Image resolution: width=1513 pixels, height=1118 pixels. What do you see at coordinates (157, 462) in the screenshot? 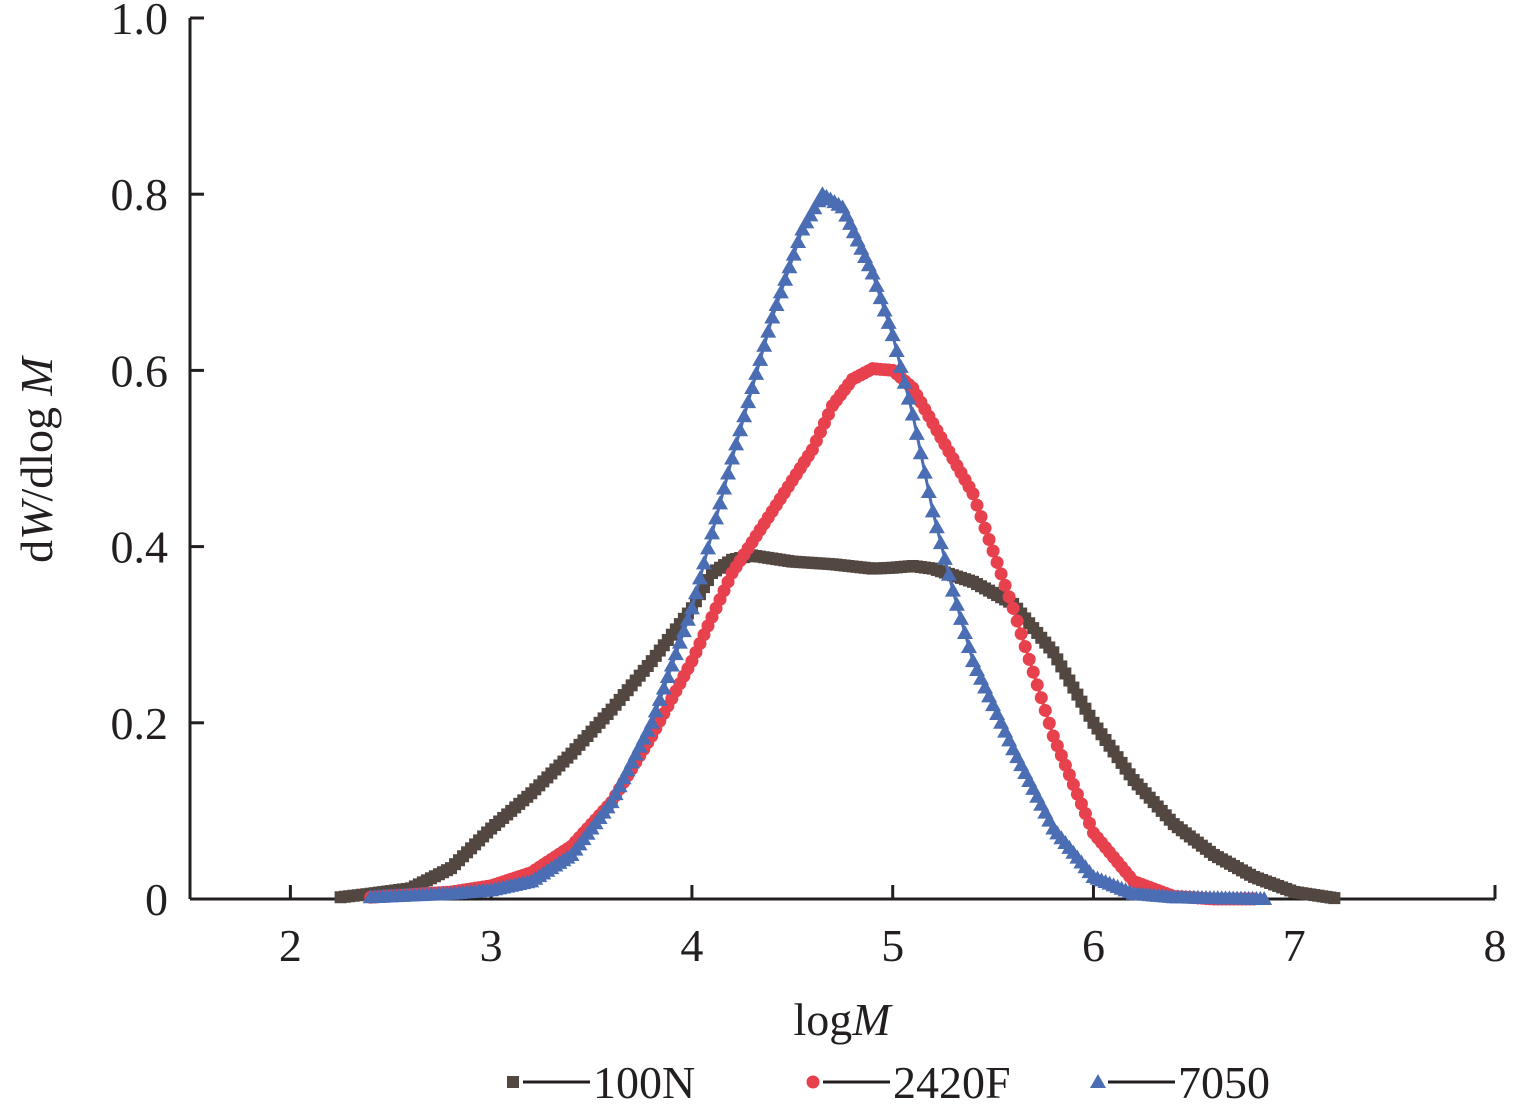
I see `y-axis-ticks: 0 0.2 0.4 0.6 0.8 1.0` at bounding box center [157, 462].